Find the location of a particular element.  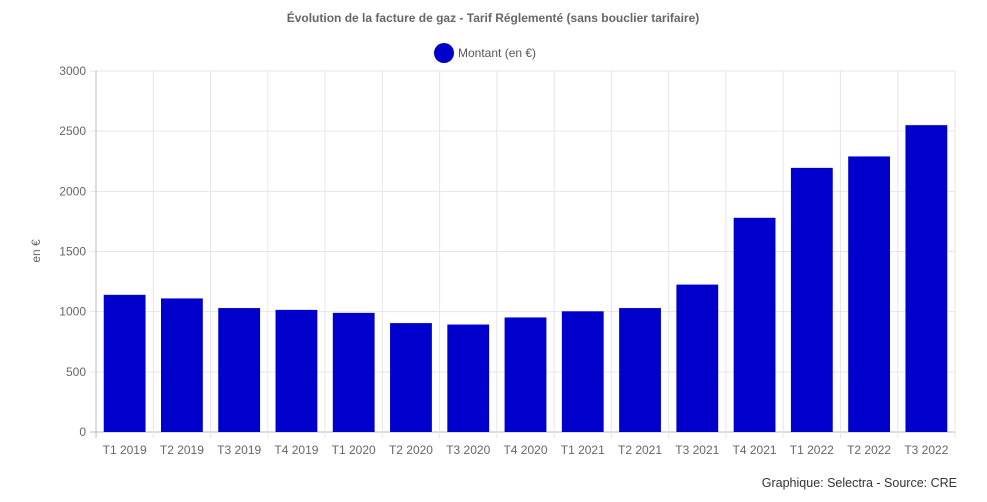

legend: Montant (en €) is located at coordinates (485, 53).